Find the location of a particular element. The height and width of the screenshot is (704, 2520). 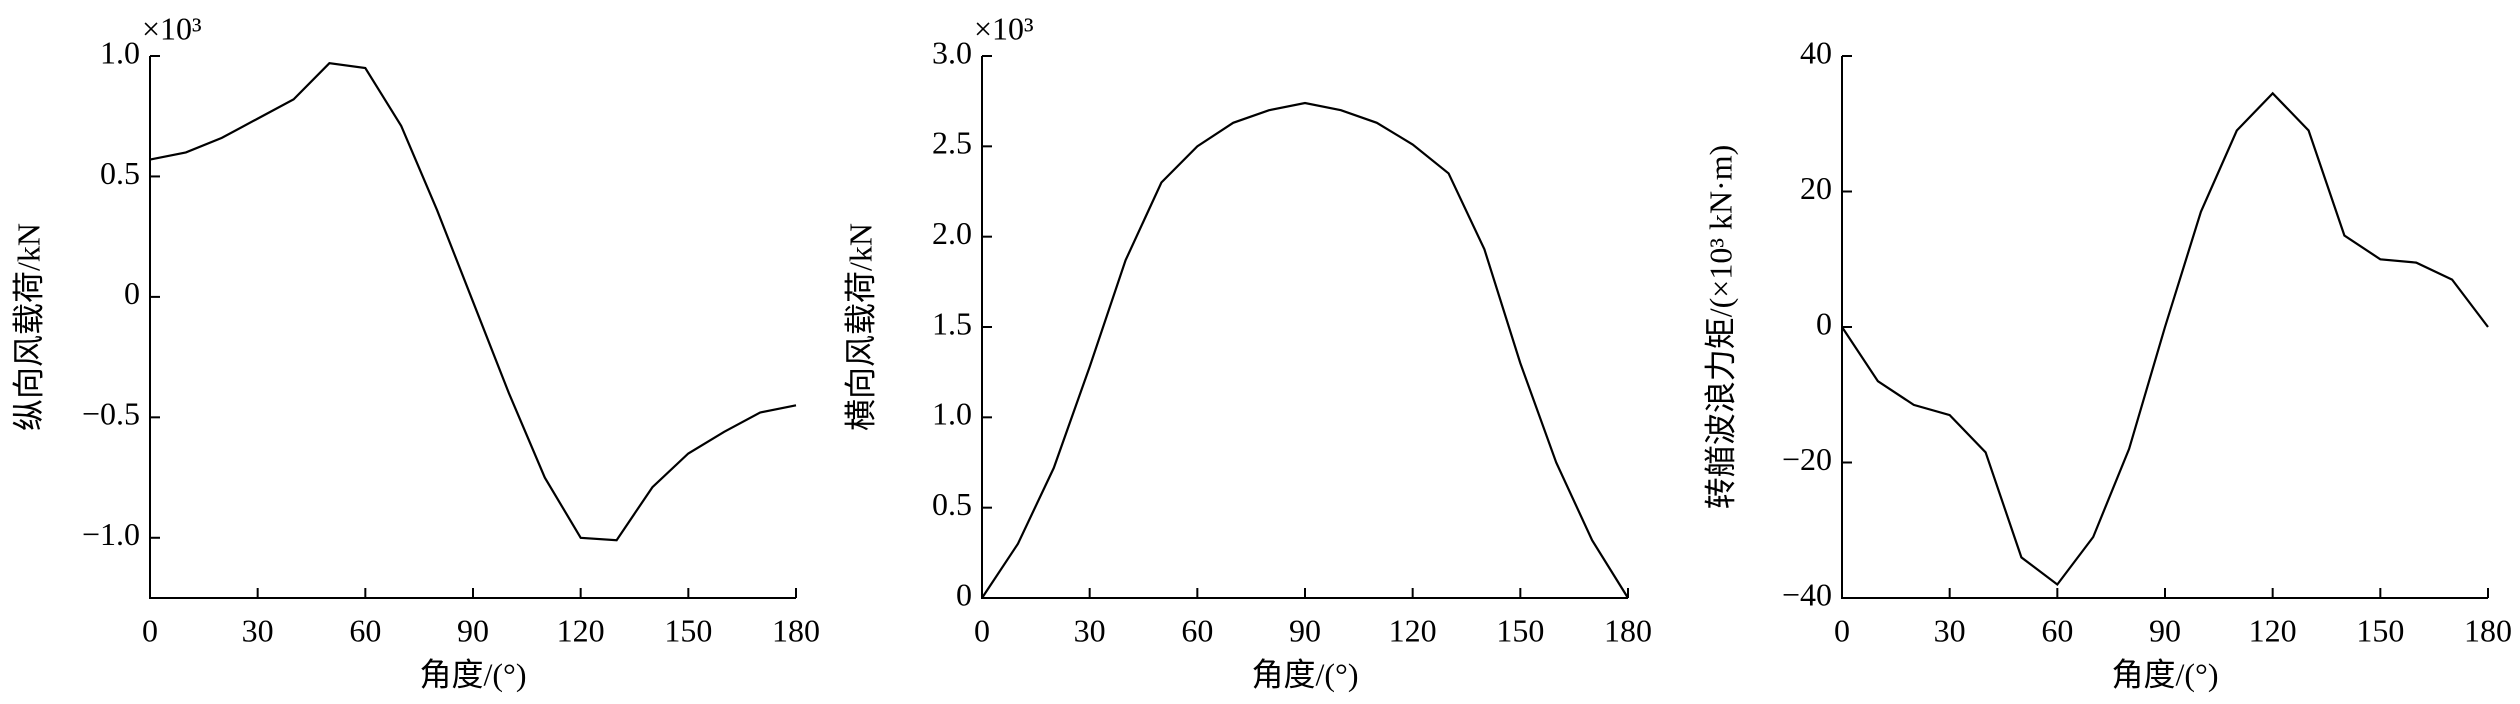

y-tick-label: 1.5 is located at coordinates (952, 323).